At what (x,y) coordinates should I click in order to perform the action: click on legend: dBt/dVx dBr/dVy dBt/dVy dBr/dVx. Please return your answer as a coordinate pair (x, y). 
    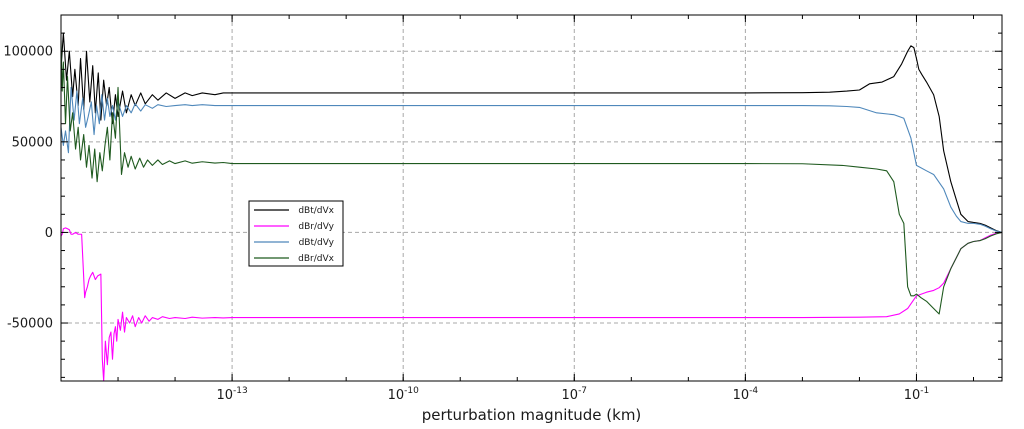
    Looking at the image, I should click on (296, 233).